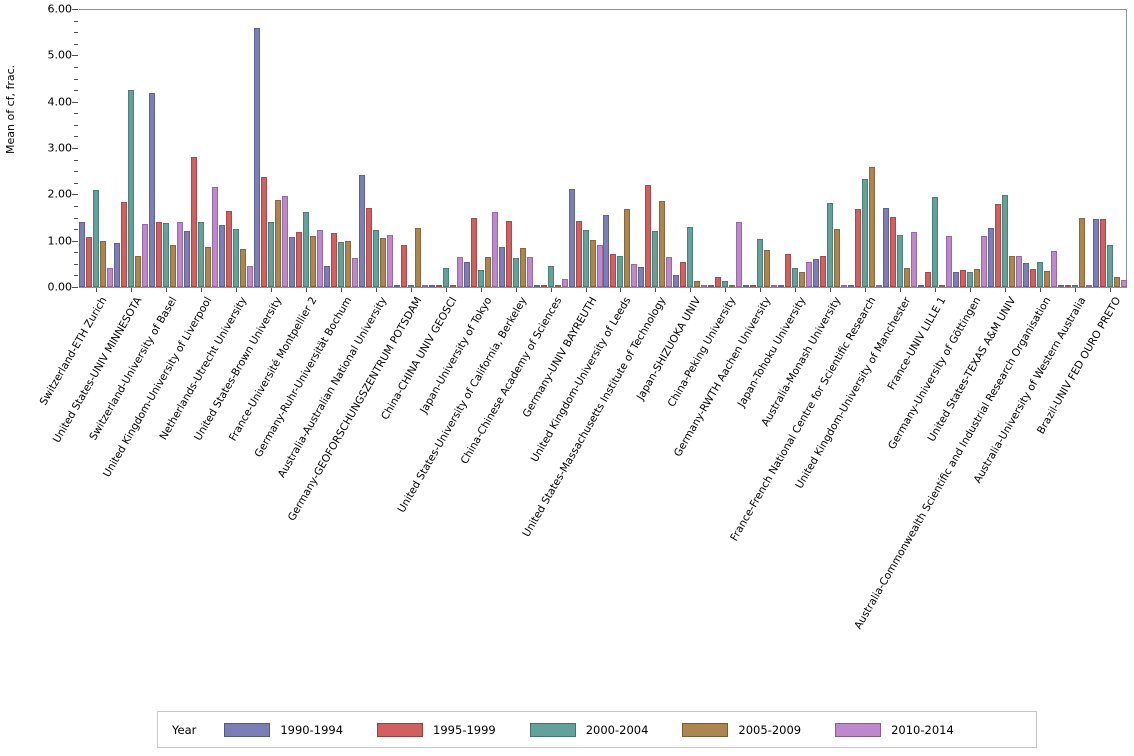  What do you see at coordinates (60, 194) in the screenshot?
I see `y-tick-label: 2.00` at bounding box center [60, 194].